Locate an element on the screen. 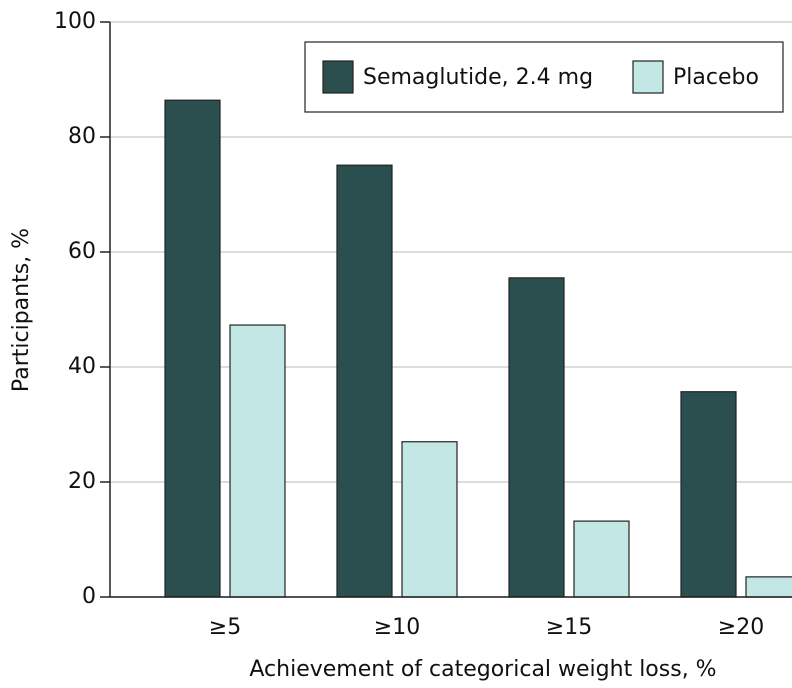 The image size is (792, 688). legend-label: Semaglutide, 2.4 mg is located at coordinates (478, 77).